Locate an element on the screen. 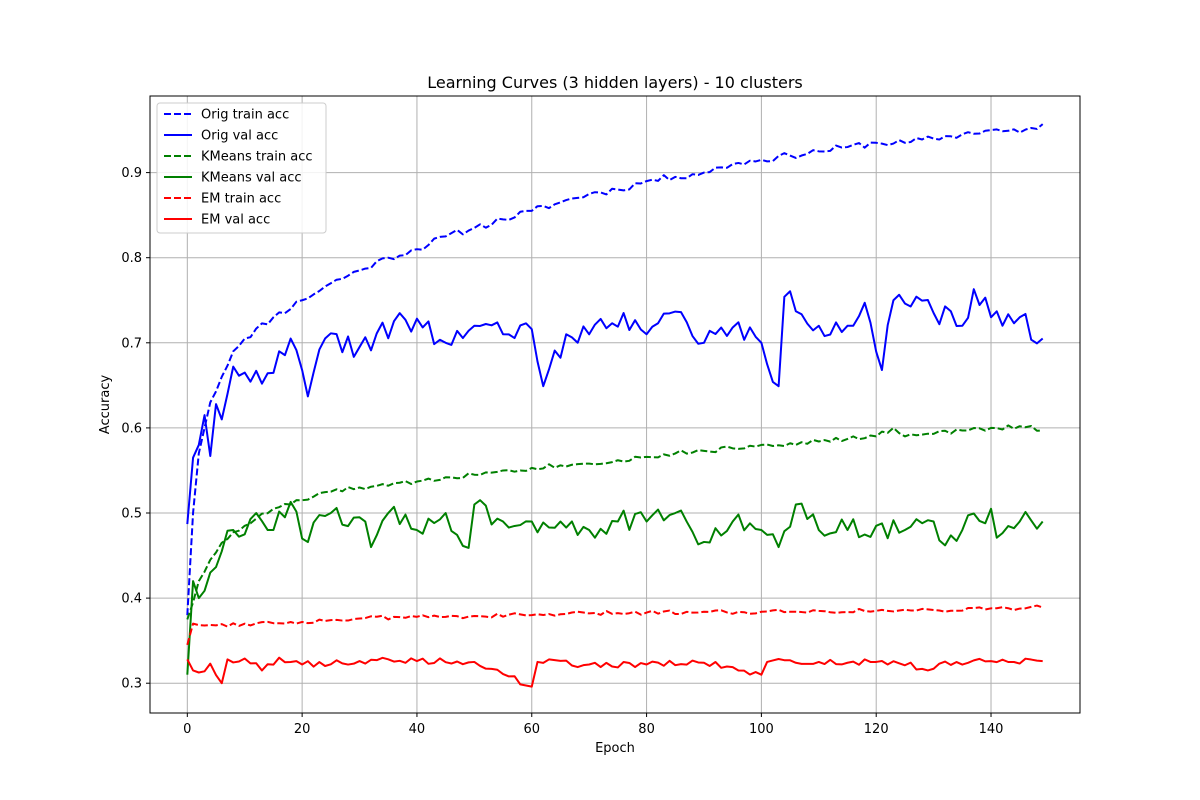 This screenshot has width=1200, height=800. x-tick-label: 20 is located at coordinates (302, 729).